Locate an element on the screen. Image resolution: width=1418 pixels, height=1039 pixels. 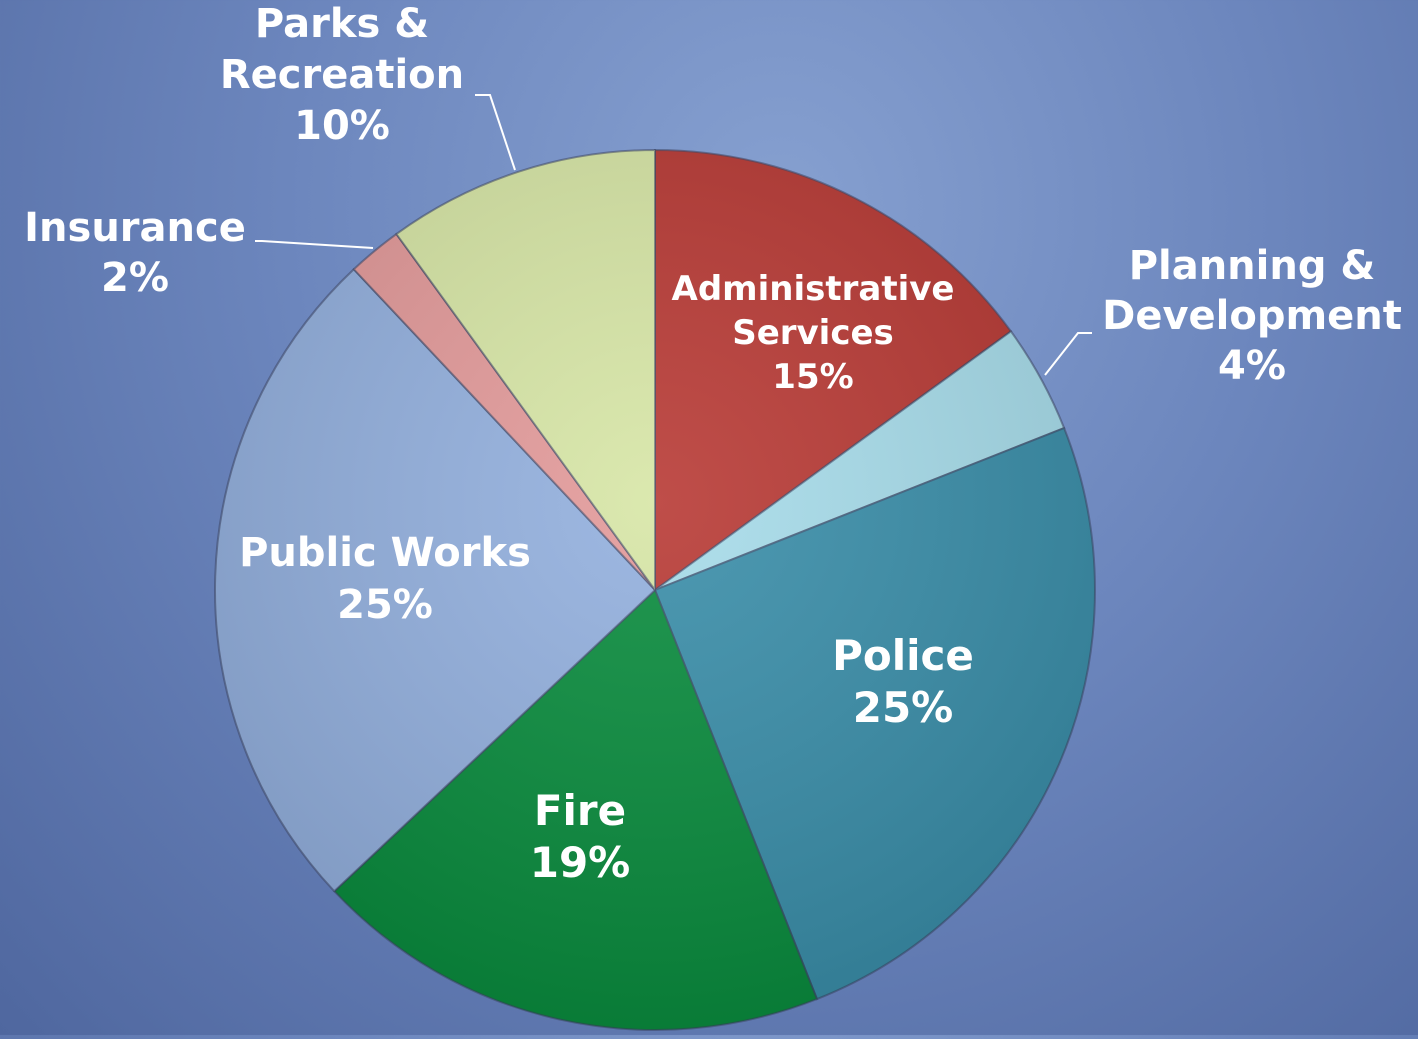
slice-name-line: Insurance is located at coordinates (135, 228).